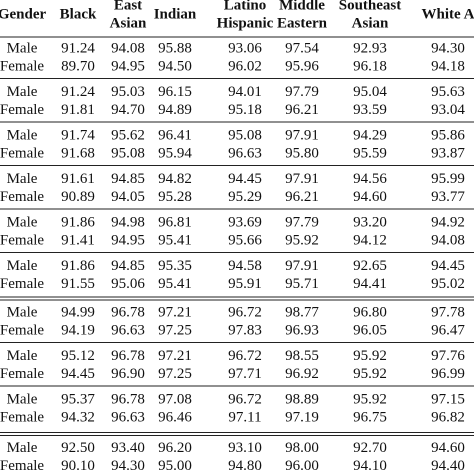 This screenshot has height=474, width=474. What do you see at coordinates (245, 66) in the screenshot?
I see `value-cell: 96.02` at bounding box center [245, 66].